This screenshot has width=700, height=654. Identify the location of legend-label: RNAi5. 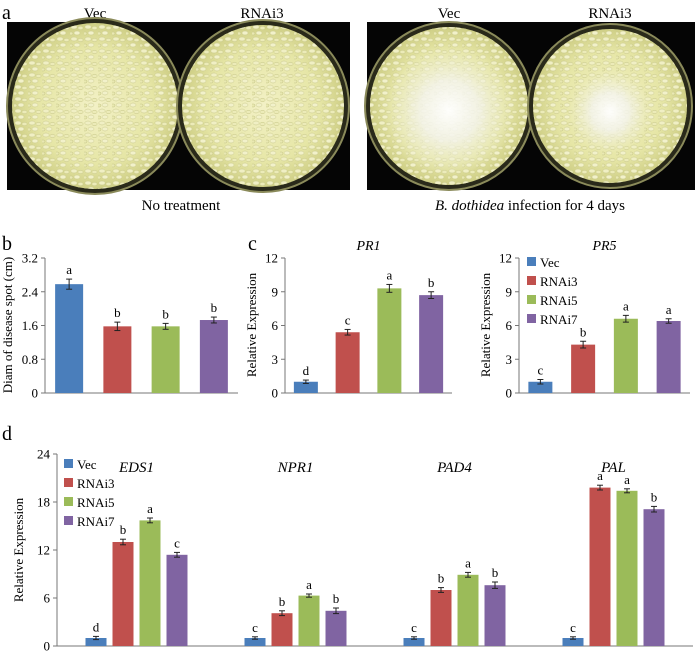
(559, 300).